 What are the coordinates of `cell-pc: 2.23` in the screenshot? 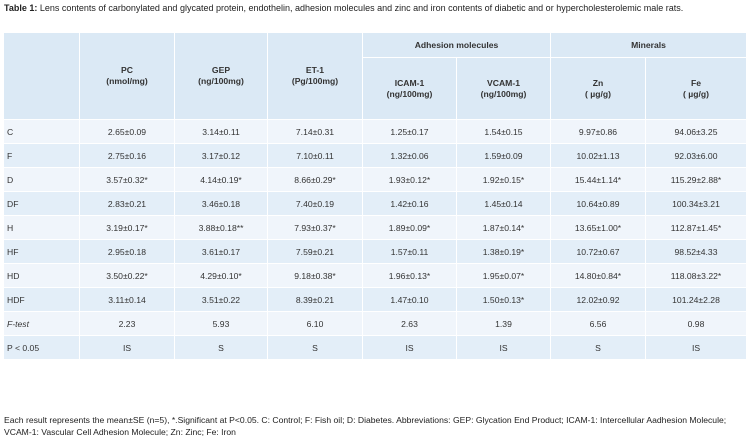 It's located at (127, 323).